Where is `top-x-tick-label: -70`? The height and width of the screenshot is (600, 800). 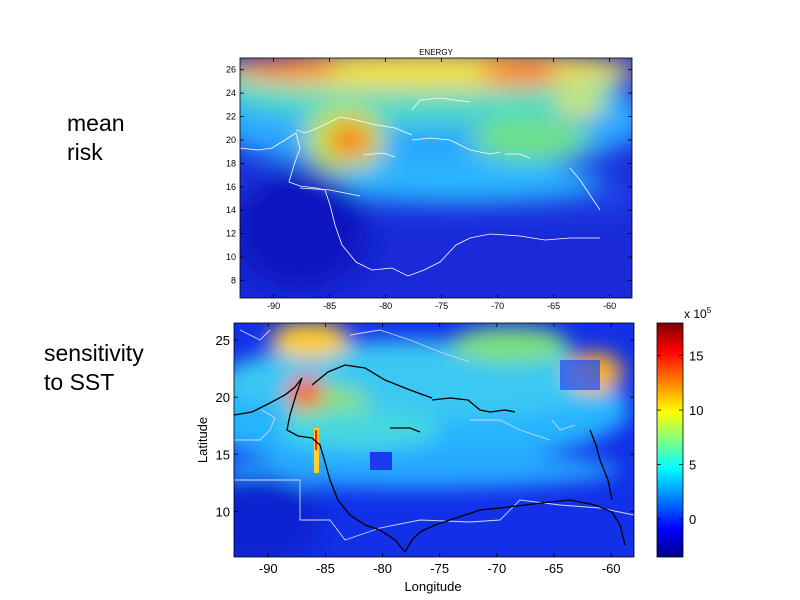
top-x-tick-label: -70 is located at coordinates (497, 306).